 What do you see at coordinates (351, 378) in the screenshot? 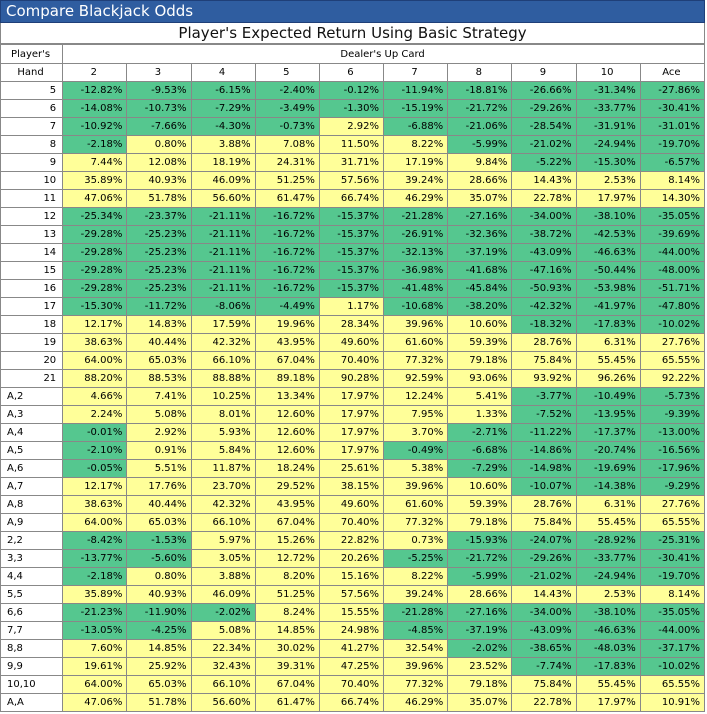
I see `return-cell: 90.28%` at bounding box center [351, 378].